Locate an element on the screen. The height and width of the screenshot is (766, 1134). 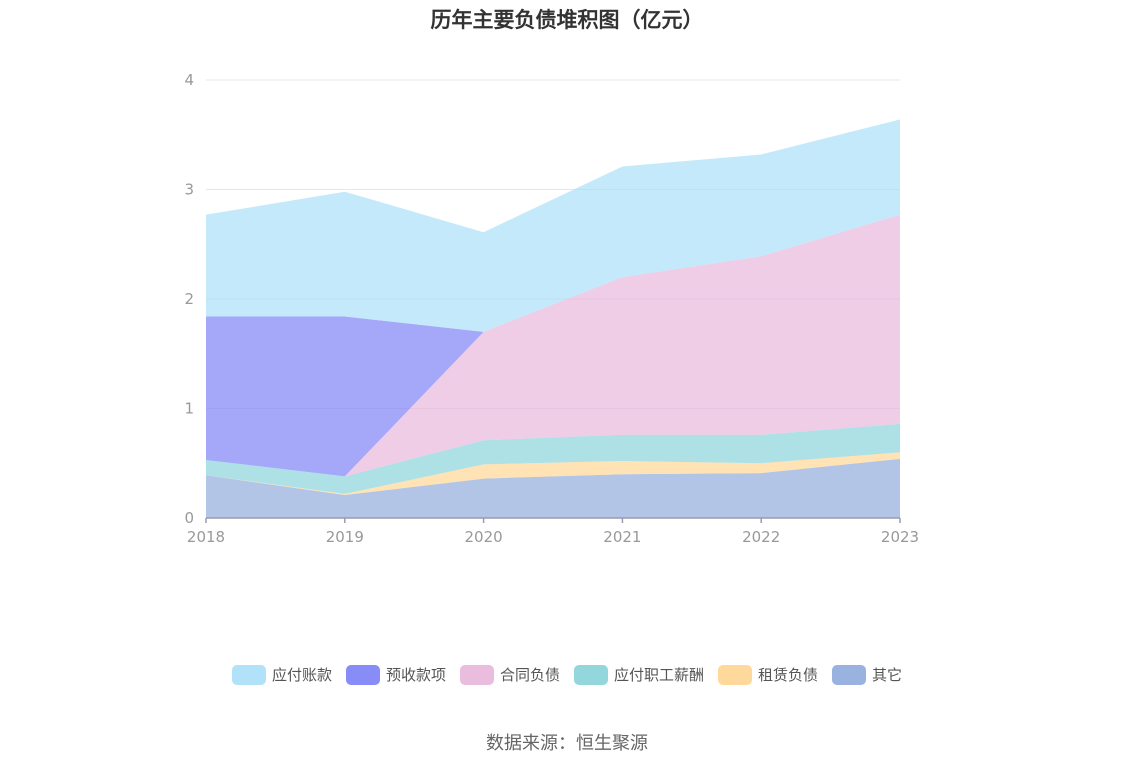
legend-item: 预收款项 is located at coordinates (395, 674).